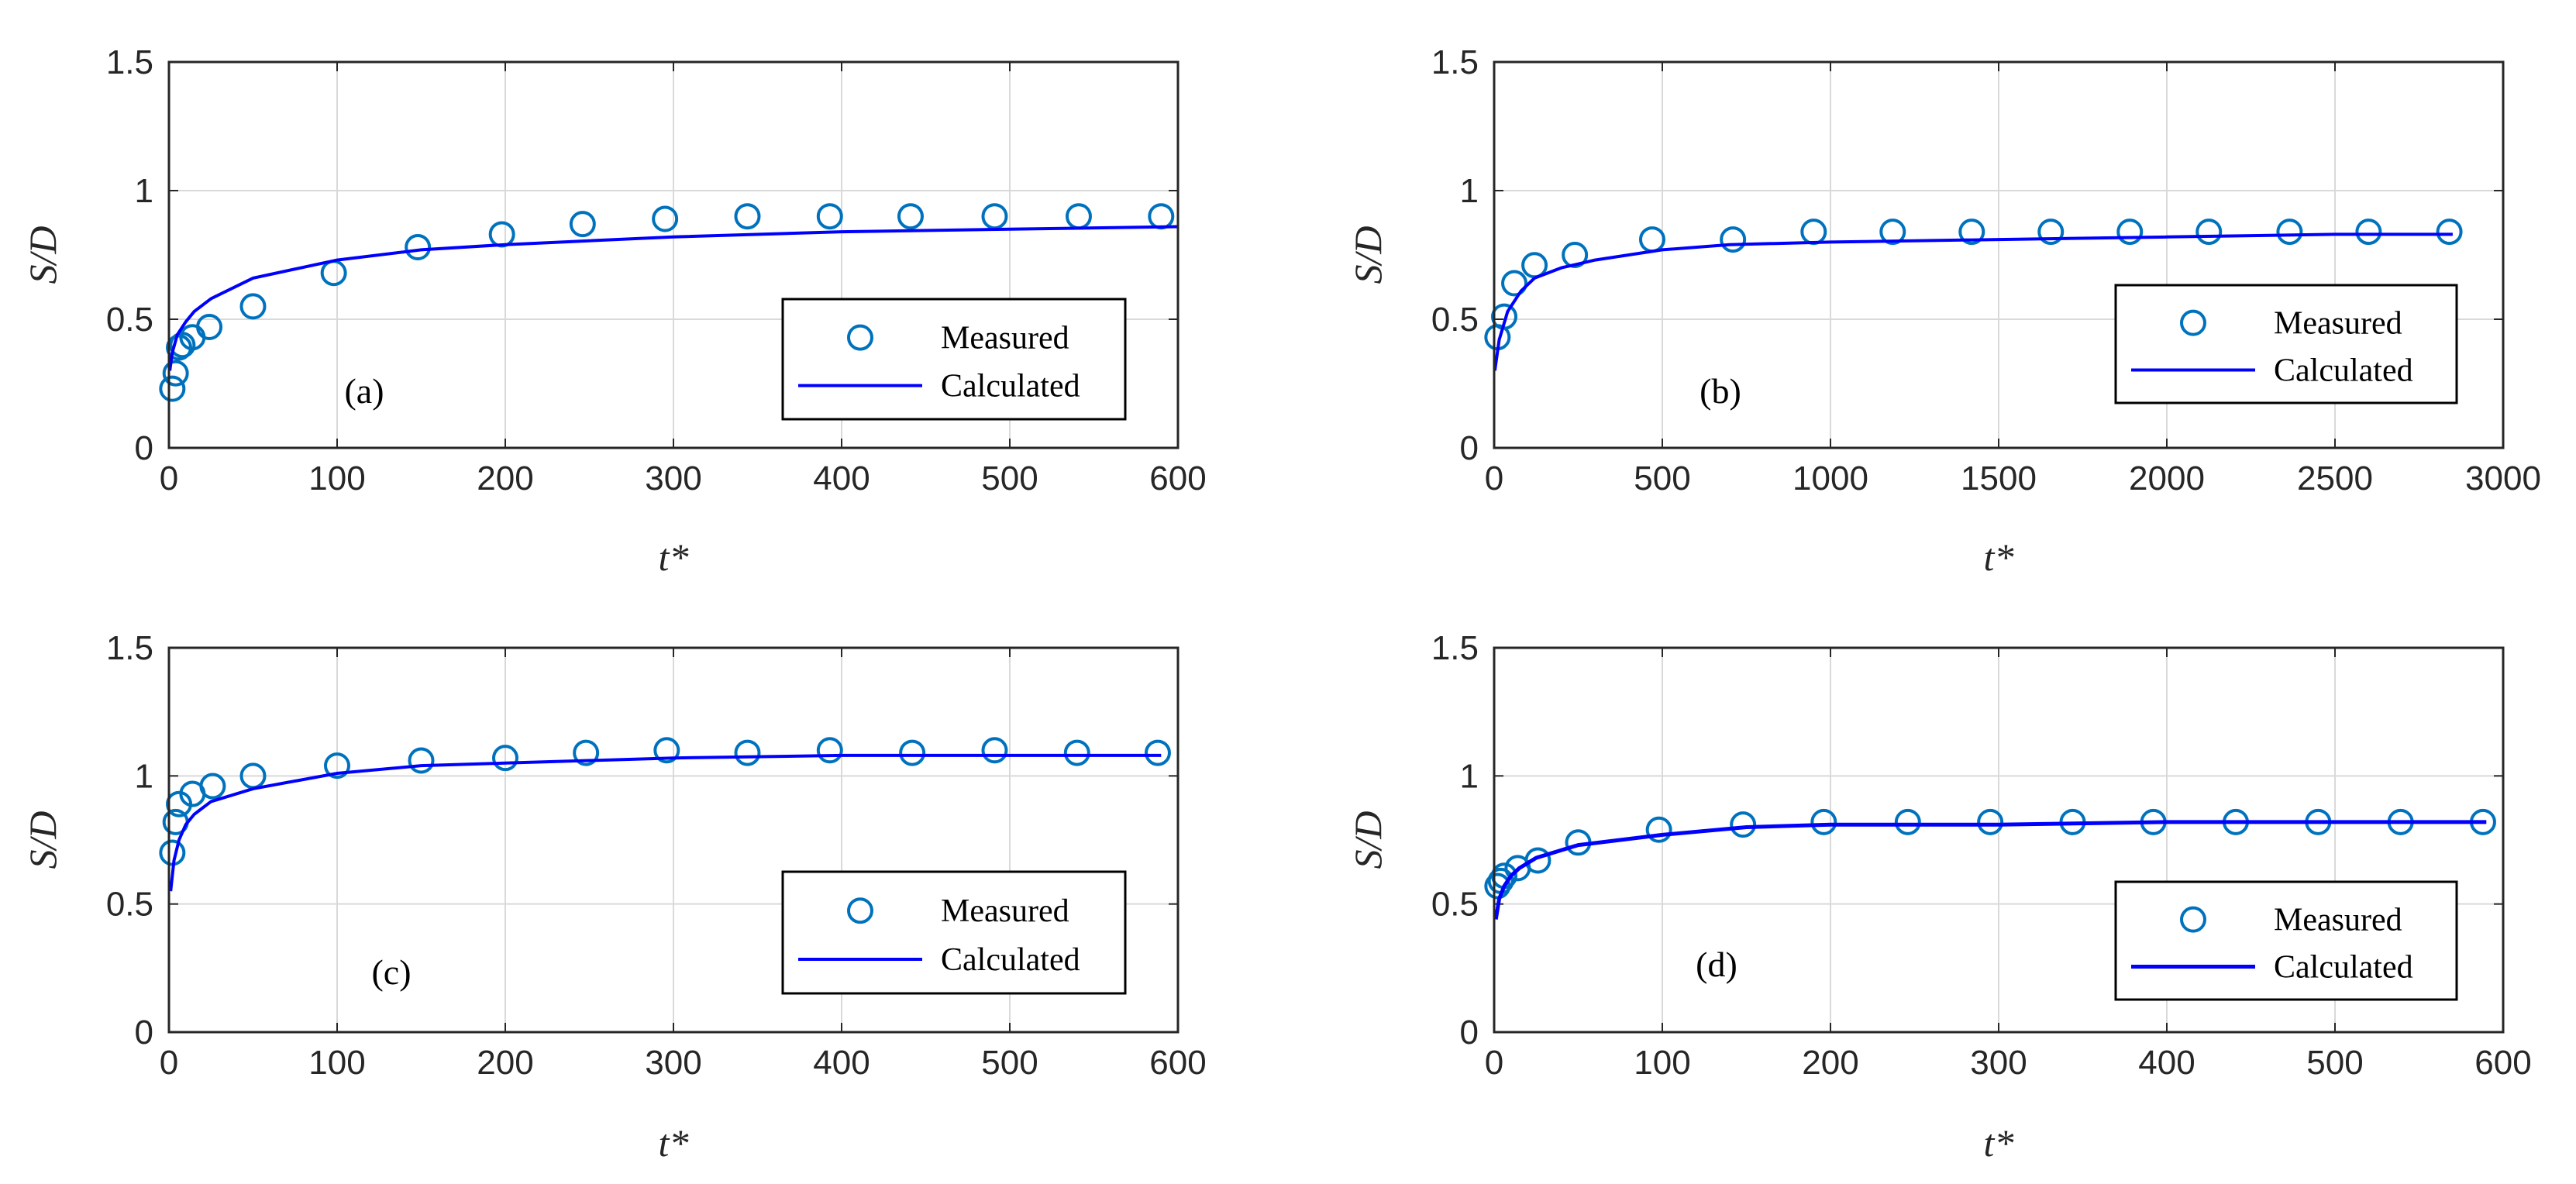  What do you see at coordinates (1999, 478) in the screenshot?
I see `x-tick-label: 1500` at bounding box center [1999, 478].